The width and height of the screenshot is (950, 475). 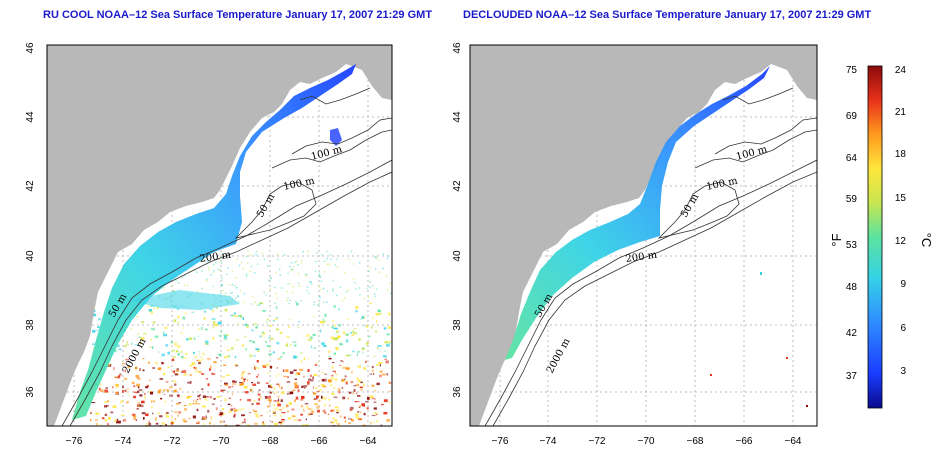 I want to click on fahrenheit-tick-label: 59, so click(x=852, y=199).